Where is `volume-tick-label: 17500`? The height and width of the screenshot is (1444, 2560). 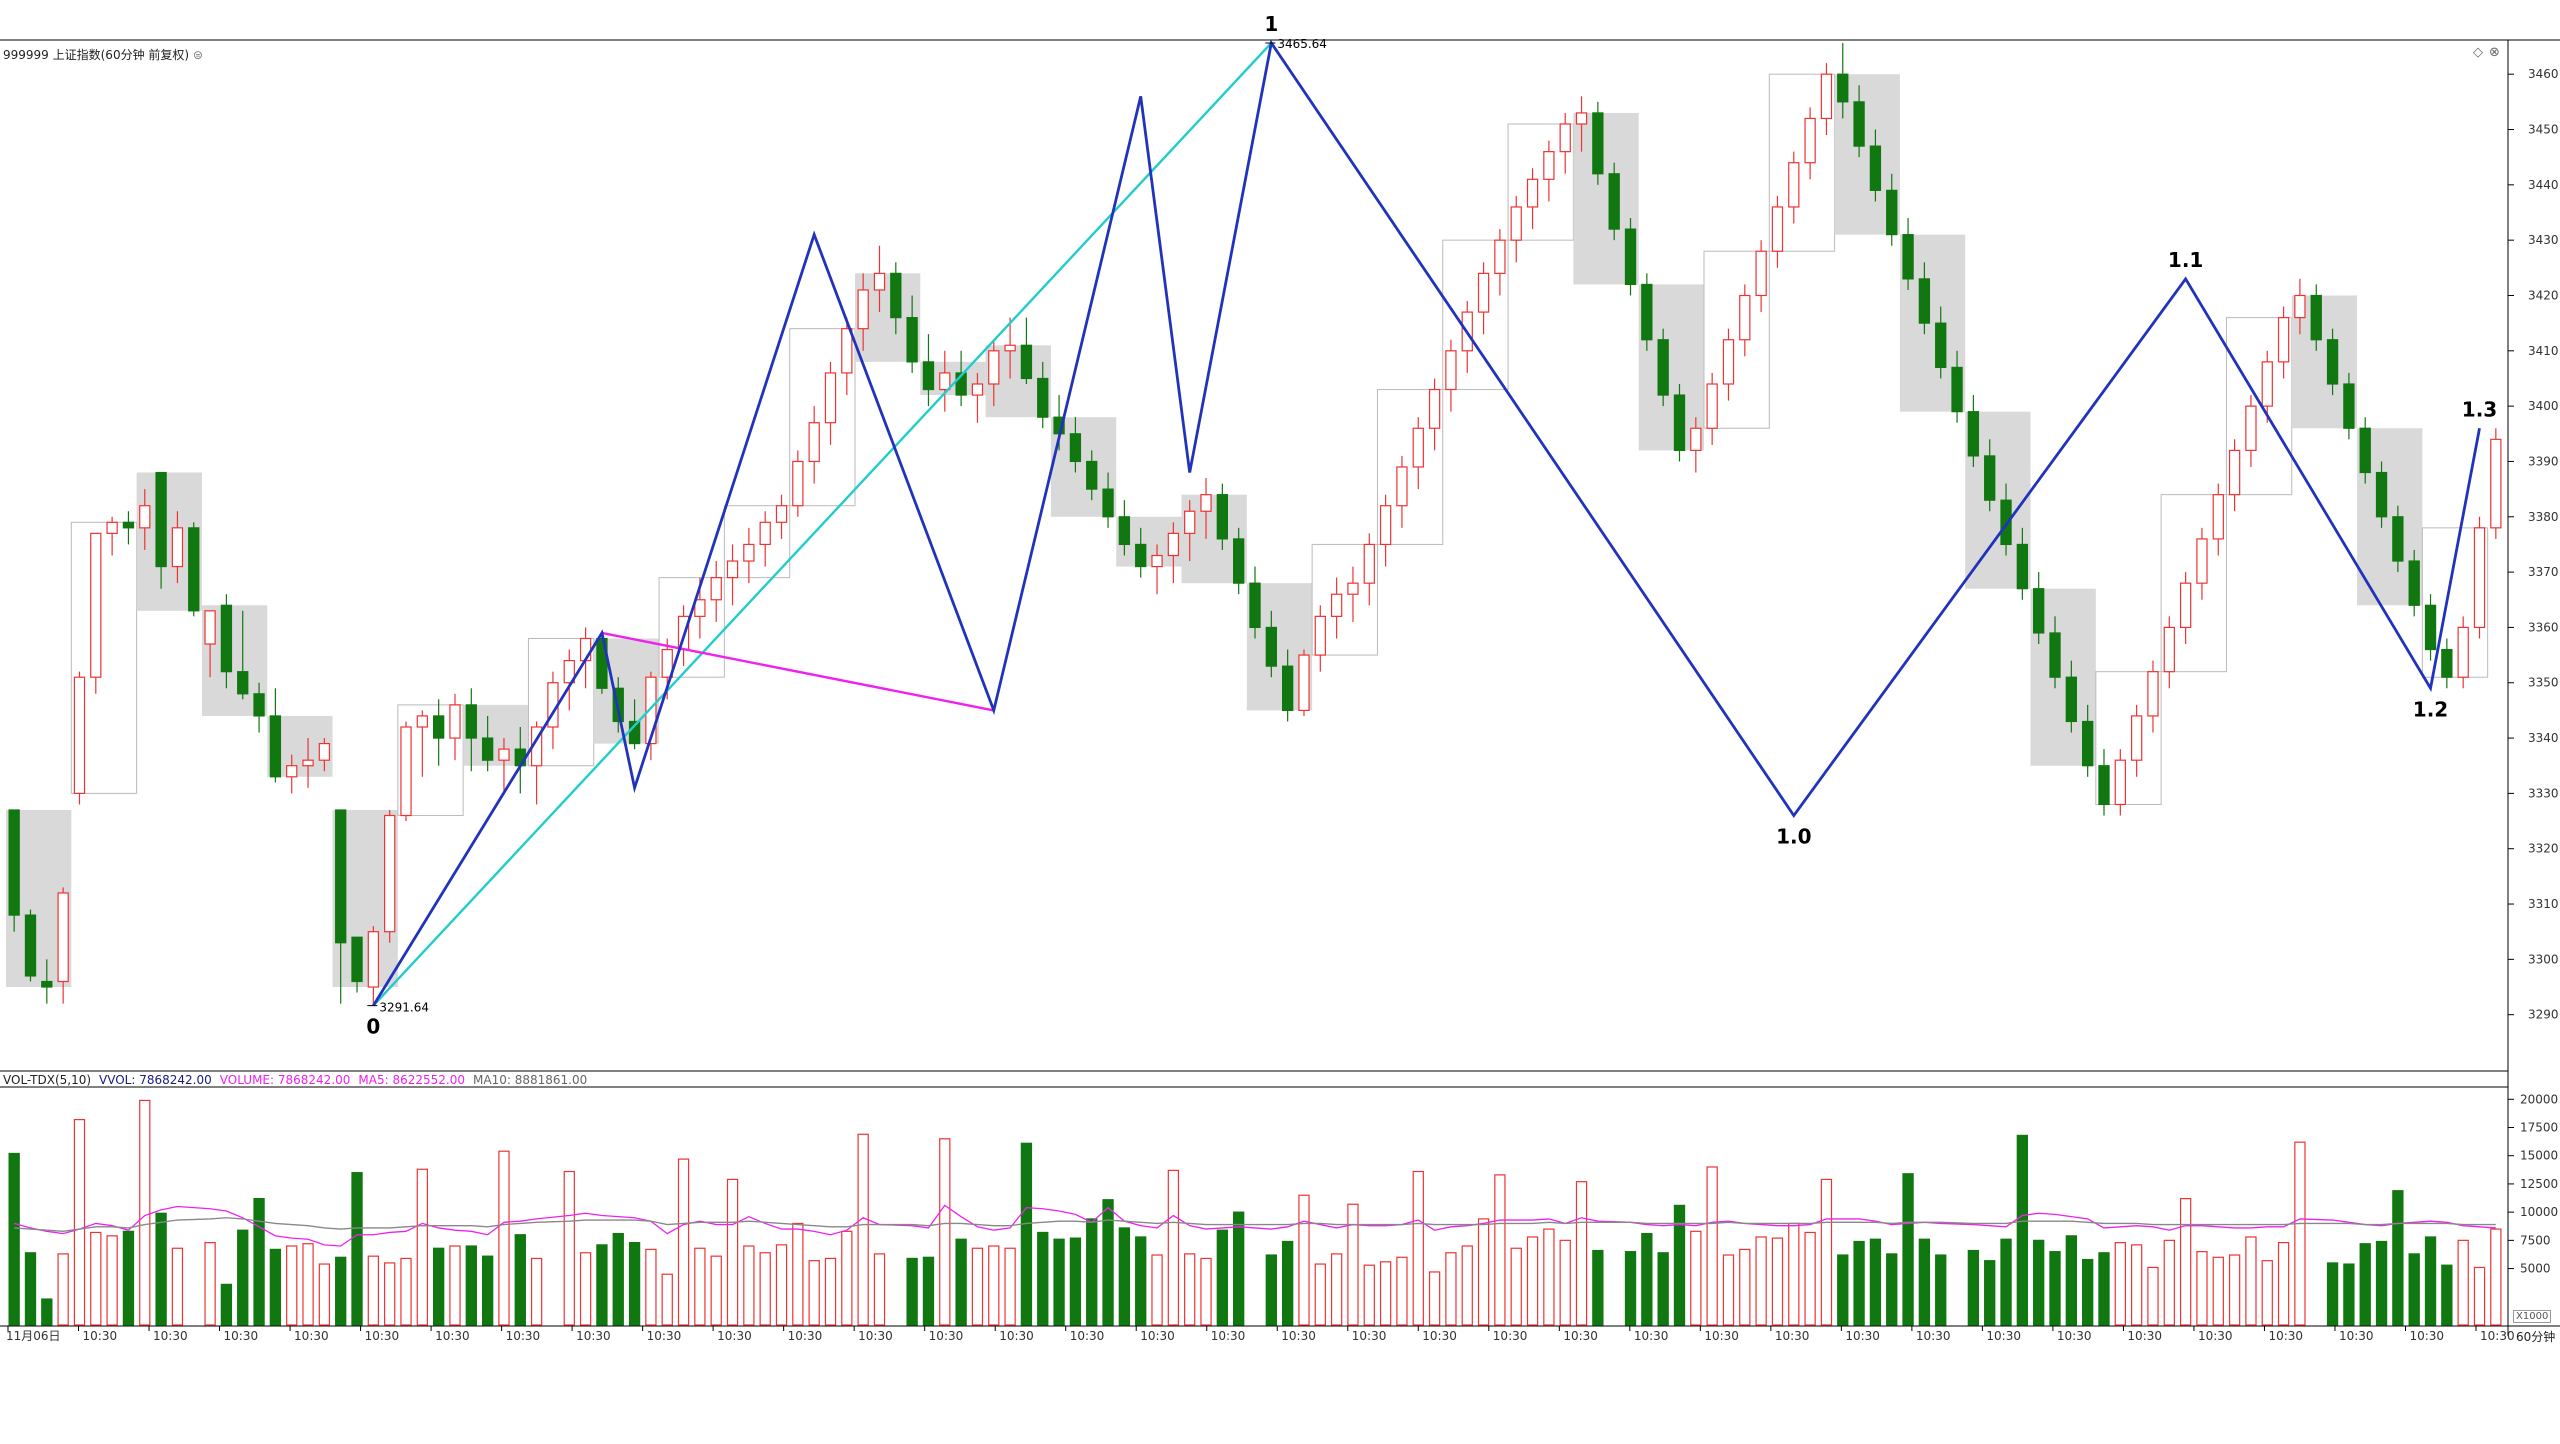
volume-tick-label: 17500 is located at coordinates (2539, 1128).